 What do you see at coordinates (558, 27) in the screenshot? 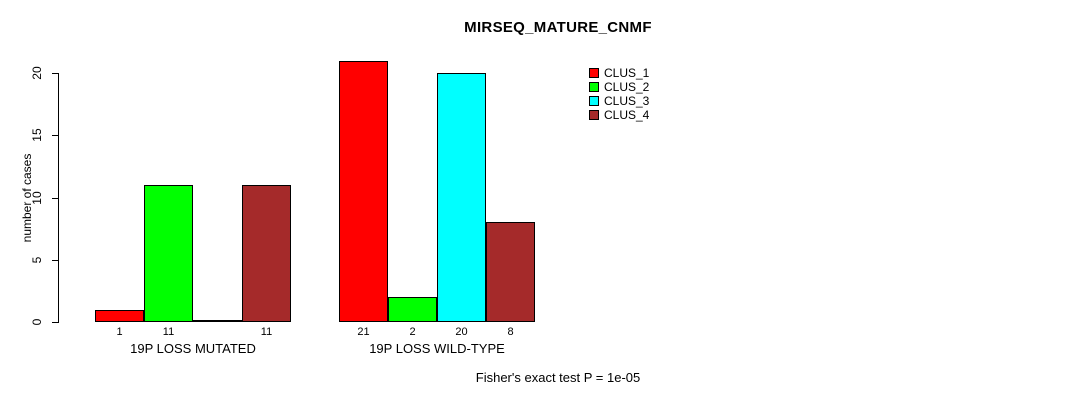
I see `chart-title: MIRSEQ_MATURE_CNMF` at bounding box center [558, 27].